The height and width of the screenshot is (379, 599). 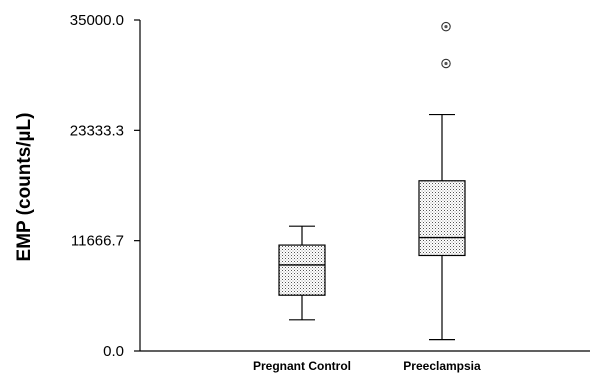 I want to click on y-tick-label: 23333.3, so click(x=97, y=130).